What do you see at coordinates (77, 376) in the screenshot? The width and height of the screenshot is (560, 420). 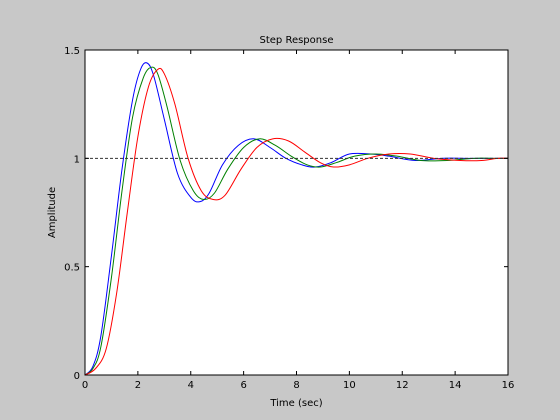 I see `y-tick-label-0: 0` at bounding box center [77, 376].